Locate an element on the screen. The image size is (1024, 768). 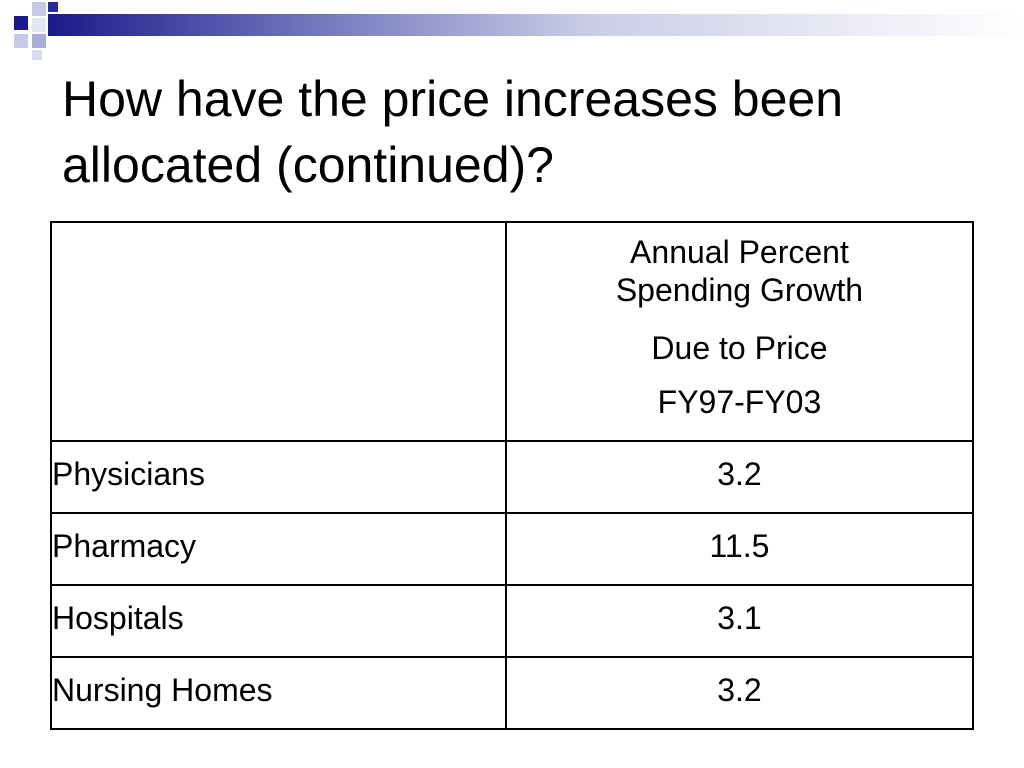
row-label-text: Pharmacy is located at coordinates (124, 546).